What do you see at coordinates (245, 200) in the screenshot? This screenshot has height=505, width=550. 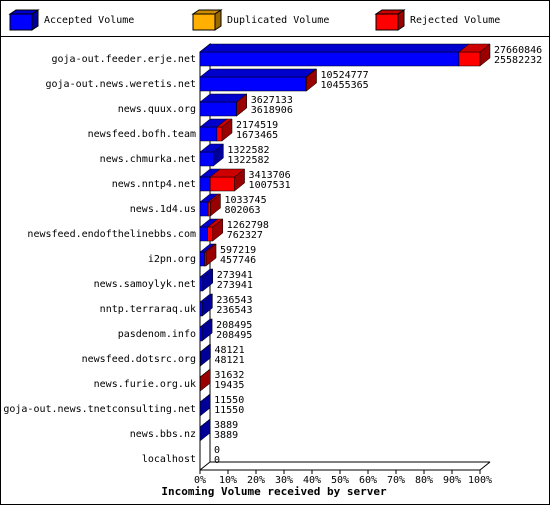 I see `total-label: 1033745` at bounding box center [245, 200].